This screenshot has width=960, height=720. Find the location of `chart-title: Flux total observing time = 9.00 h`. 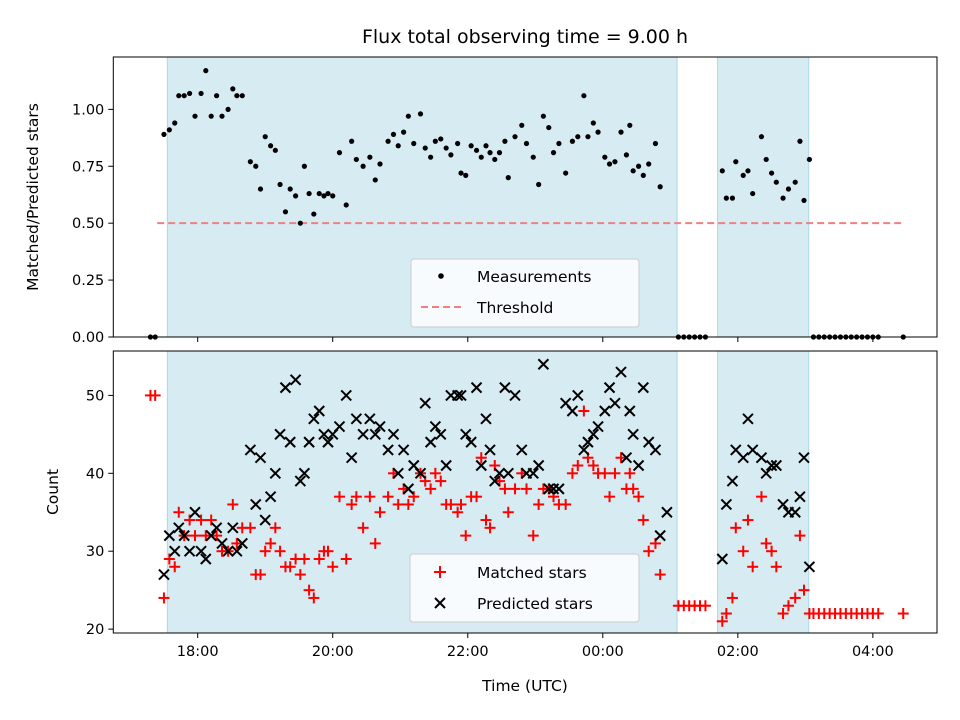

chart-title: Flux total observing time = 9.00 h is located at coordinates (525, 37).